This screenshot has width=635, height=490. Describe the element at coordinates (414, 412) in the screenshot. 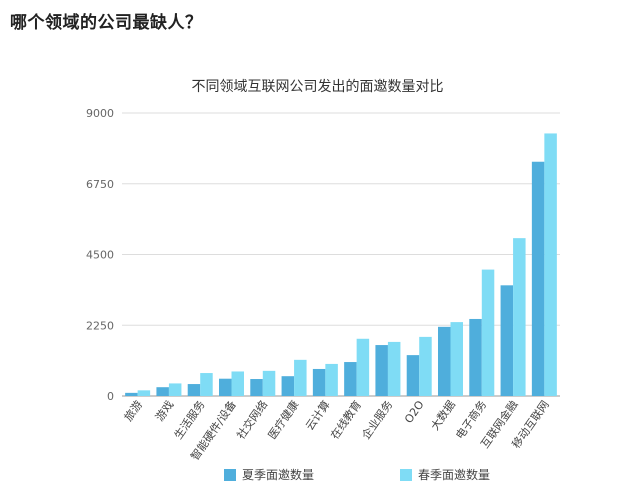

I see `x-tick-label: O2O` at that location.